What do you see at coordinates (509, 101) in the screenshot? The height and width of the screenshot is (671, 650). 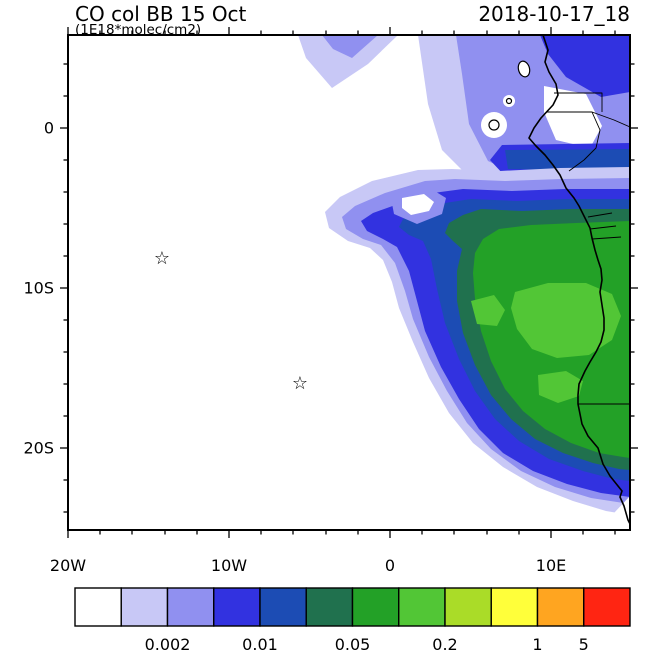 I see `island-principe` at bounding box center [509, 101].